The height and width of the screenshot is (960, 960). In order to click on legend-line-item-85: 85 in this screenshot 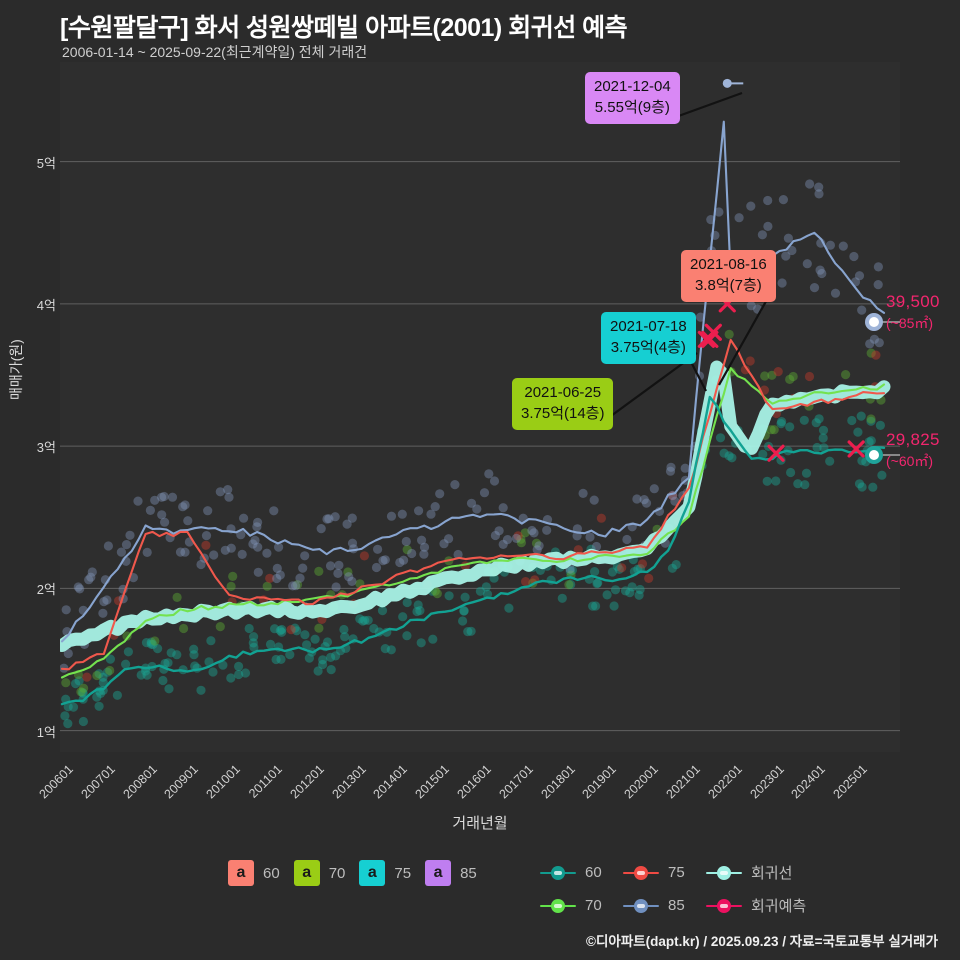, I will do `click(658, 905)`.